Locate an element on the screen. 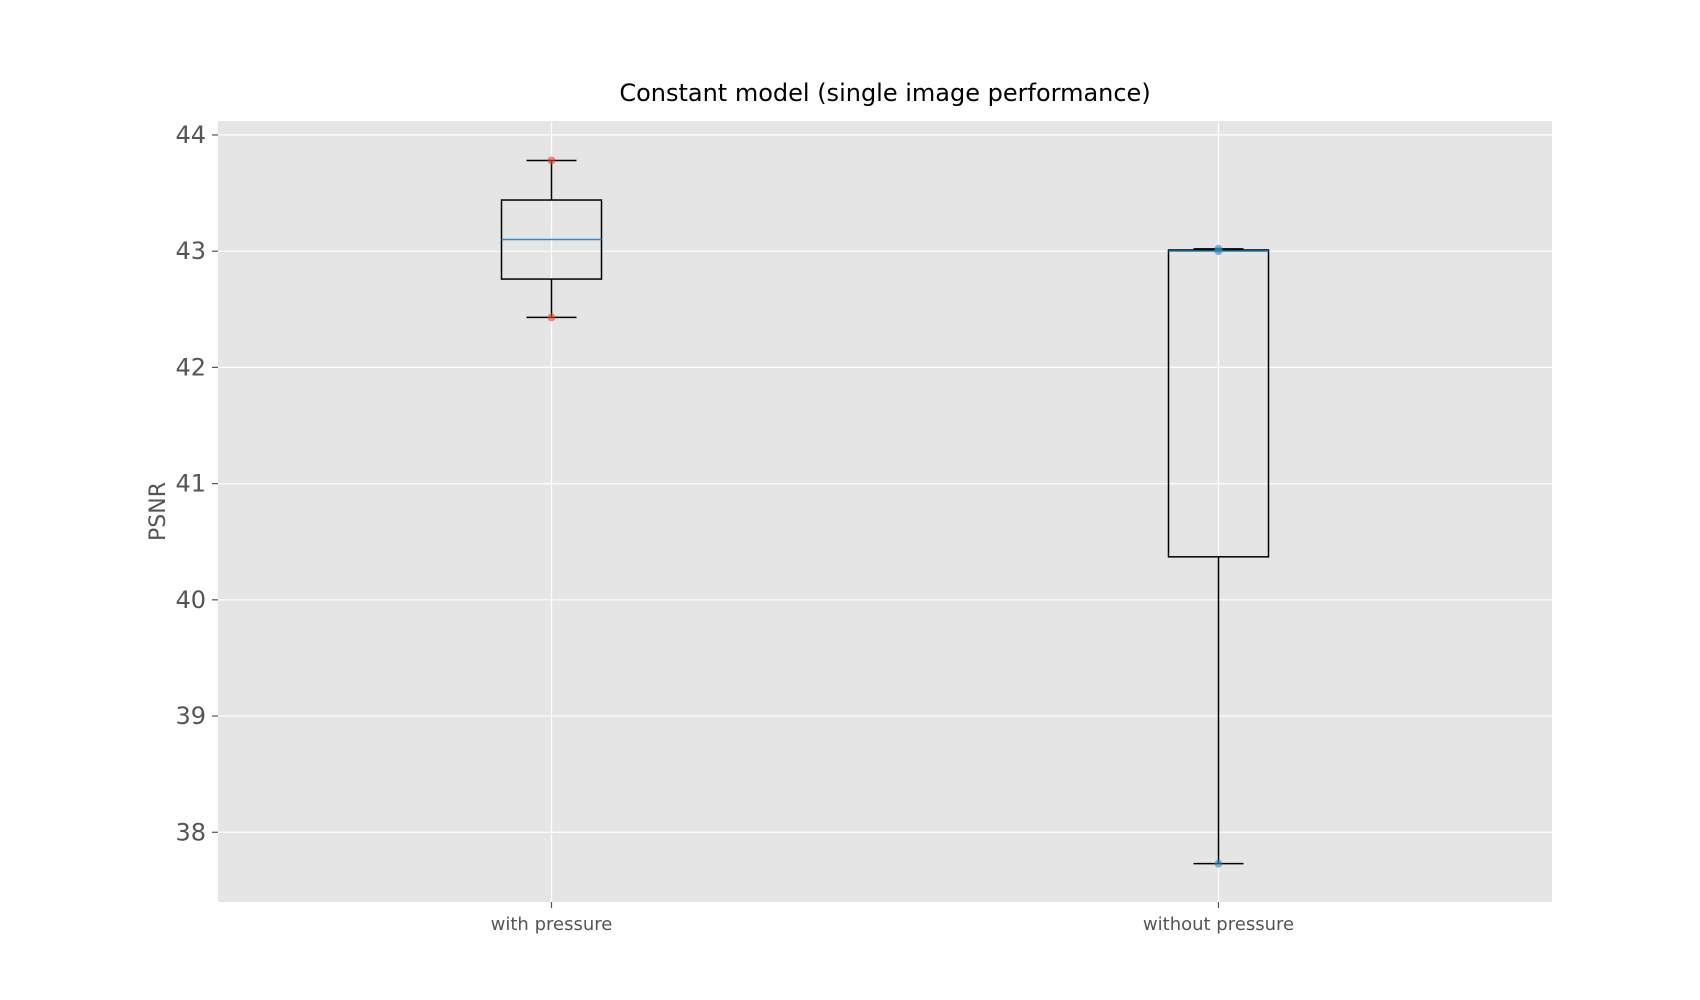 The height and width of the screenshot is (1000, 1700). x-tick-label: with pressure is located at coordinates (552, 924).